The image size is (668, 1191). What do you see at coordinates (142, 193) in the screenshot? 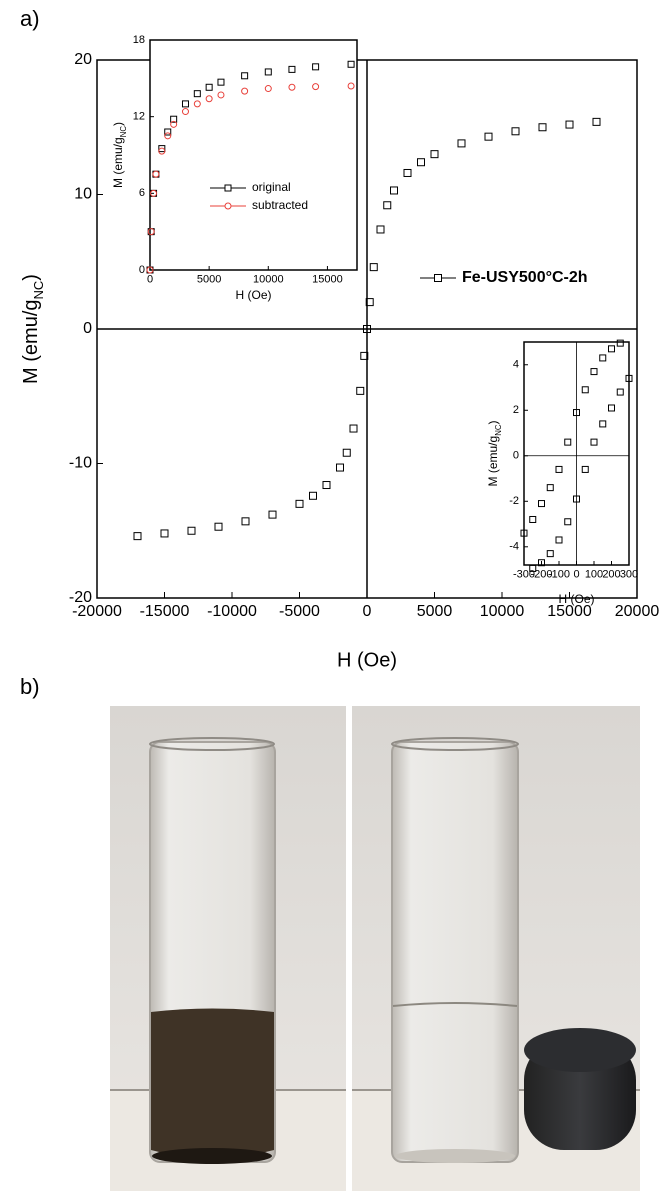
I see `y-tick-label: 6` at bounding box center [142, 193].